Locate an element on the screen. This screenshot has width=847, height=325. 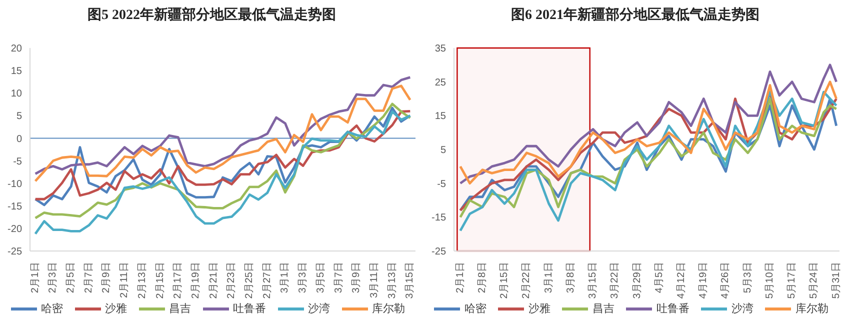
x-tick-label: 3月29日 is located at coordinates (636, 280).